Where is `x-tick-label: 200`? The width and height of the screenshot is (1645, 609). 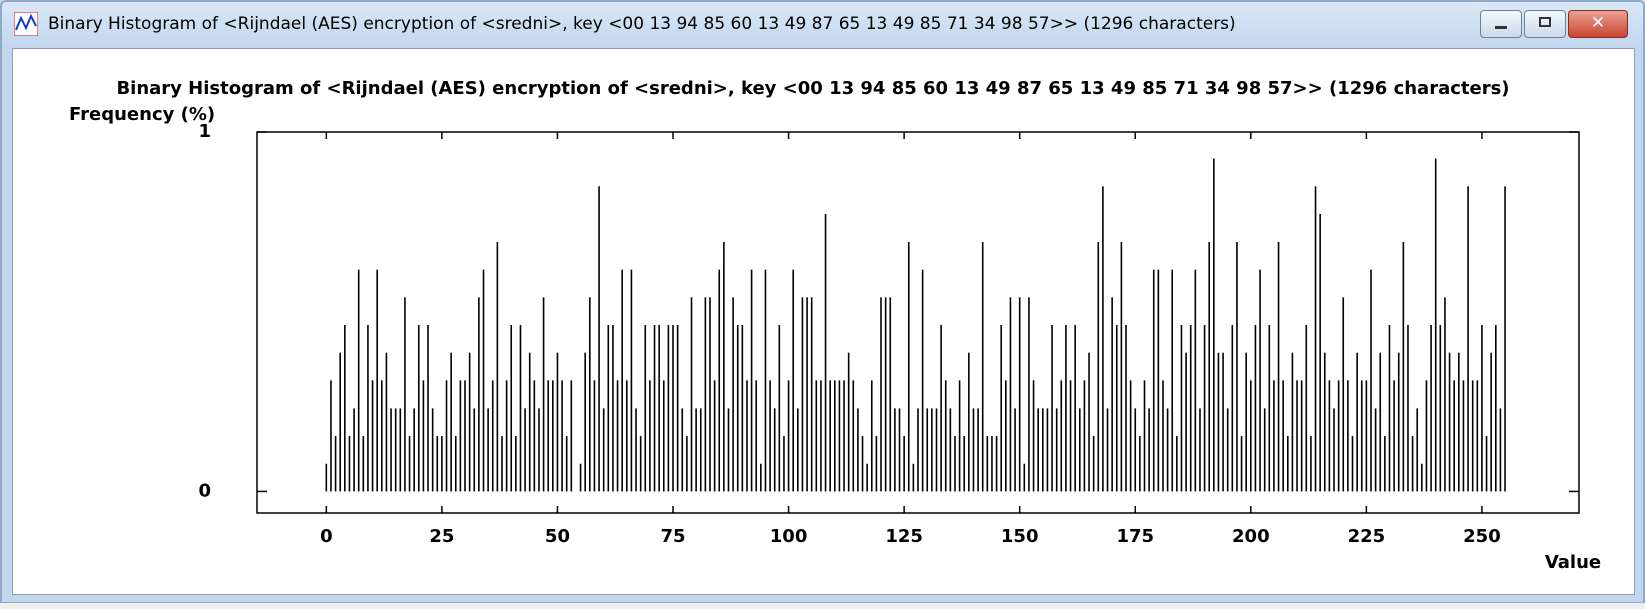 x-tick-label: 200 is located at coordinates (1251, 536).